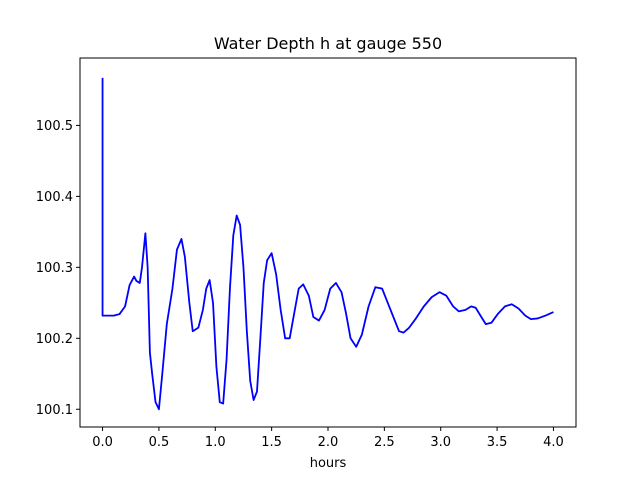 The height and width of the screenshot is (480, 640). What do you see at coordinates (54, 339) in the screenshot?
I see `y-tick-label: 100.2` at bounding box center [54, 339].